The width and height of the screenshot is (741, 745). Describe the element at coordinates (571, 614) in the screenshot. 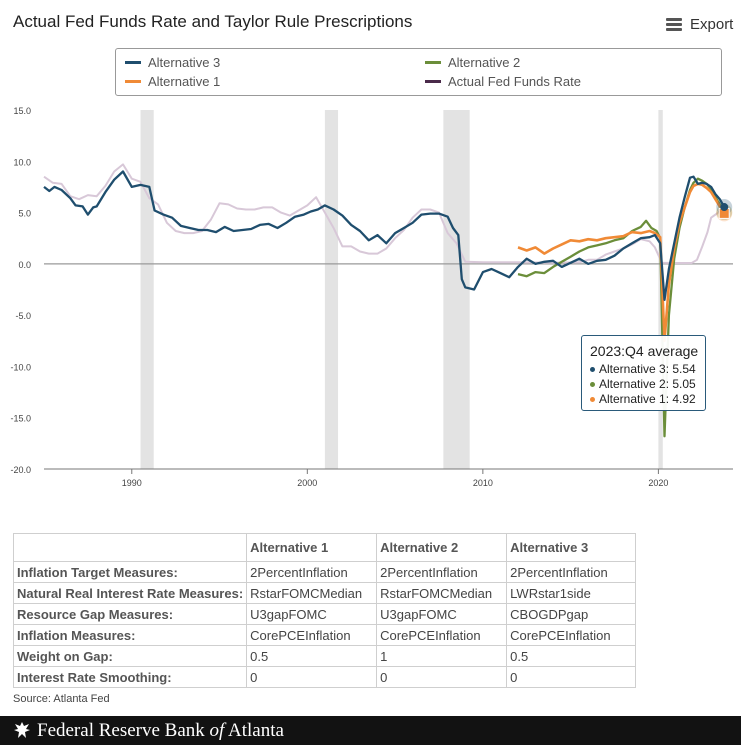

I see `table-cell: CBOGDPgap` at that location.